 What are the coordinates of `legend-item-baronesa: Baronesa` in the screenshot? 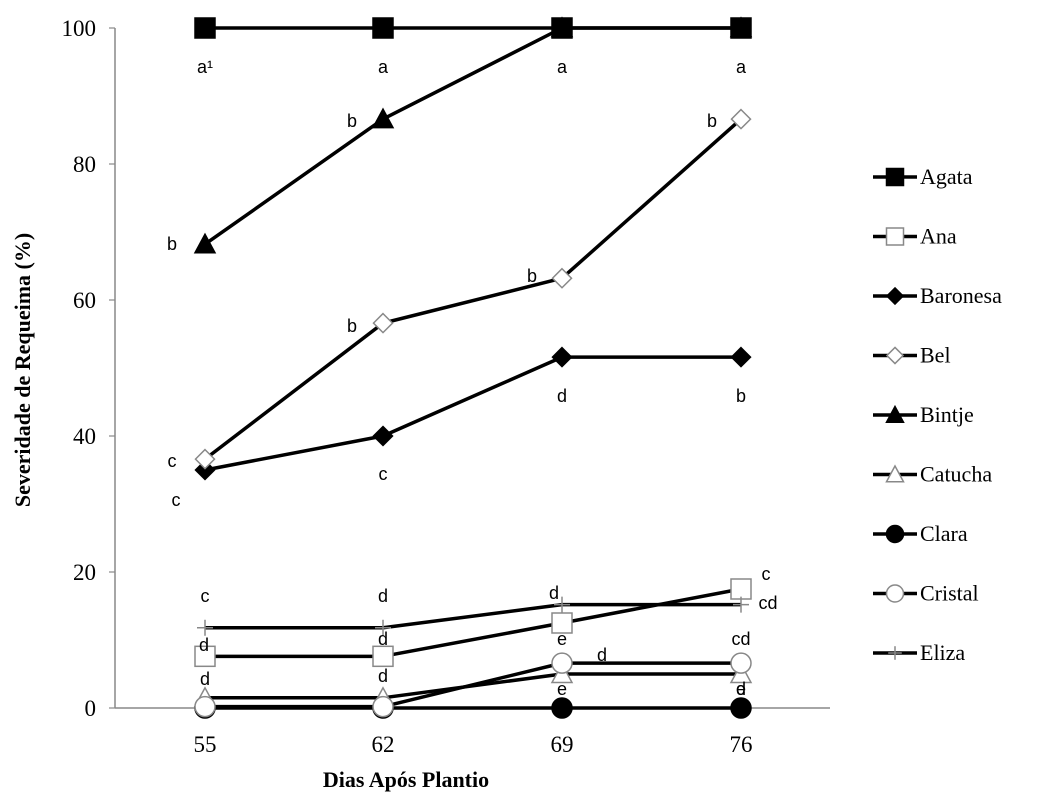 It's located at (937, 295).